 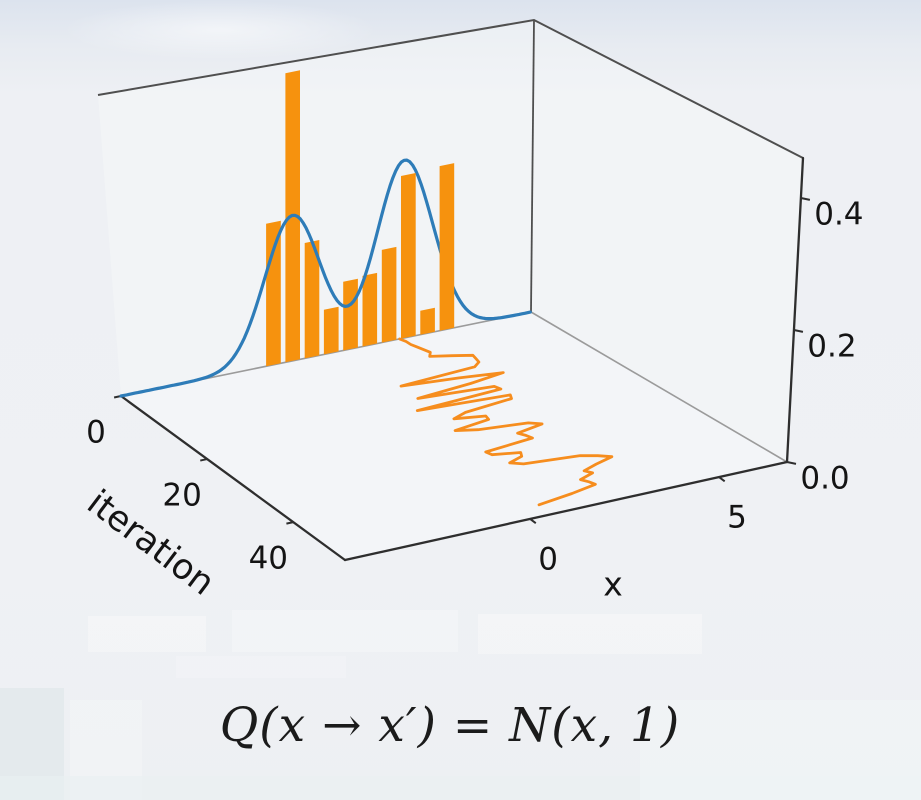 What do you see at coordinates (737, 518) in the screenshot?
I see `svg-text: 5` at bounding box center [737, 518].